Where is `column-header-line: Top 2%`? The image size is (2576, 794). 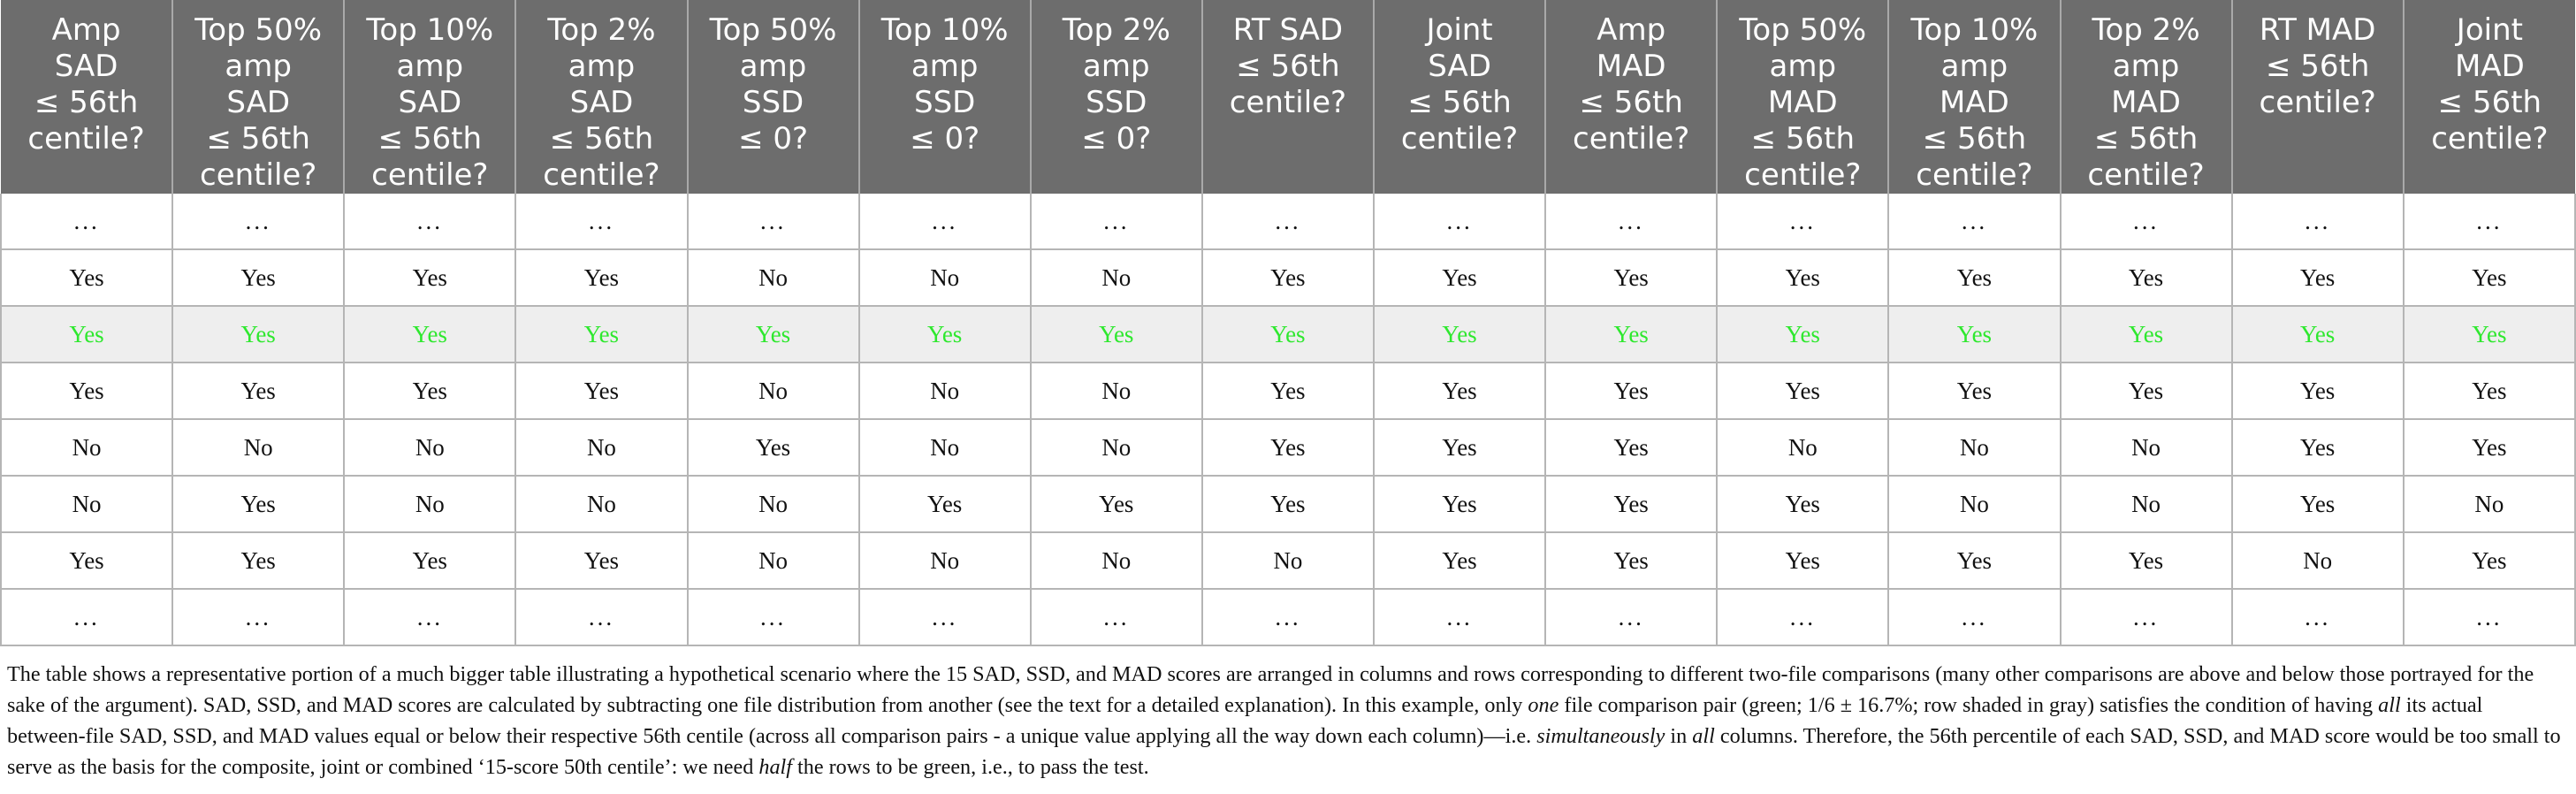
column-header-line: Top 2% is located at coordinates (601, 30).